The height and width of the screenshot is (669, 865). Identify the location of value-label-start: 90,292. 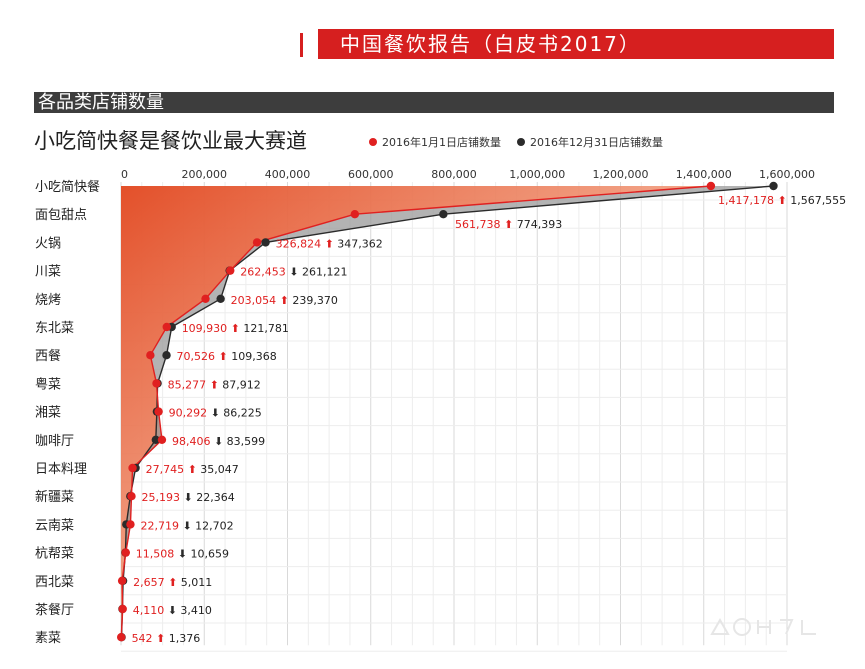
(188, 413).